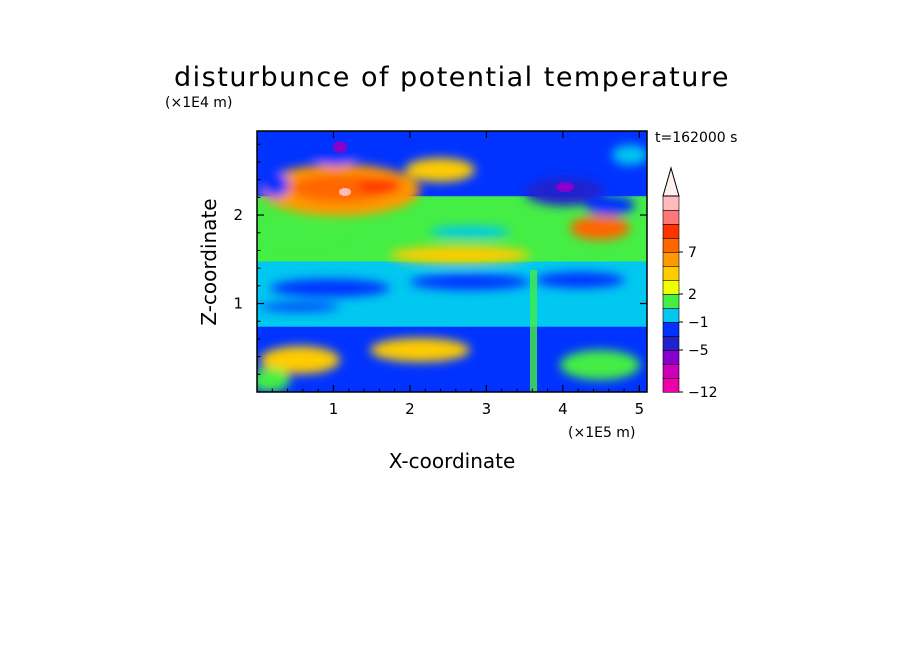  What do you see at coordinates (410, 409) in the screenshot?
I see `x-tick-label: 2` at bounding box center [410, 409].